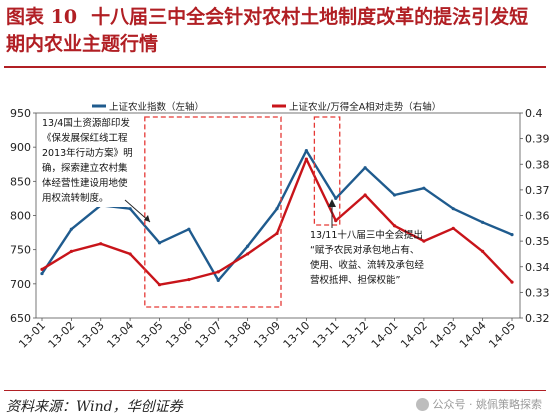 The width and height of the screenshot is (550, 418). Describe the element at coordinates (85, 168) in the screenshot. I see `annotation-left-line: 确，探索建立农村集` at that location.